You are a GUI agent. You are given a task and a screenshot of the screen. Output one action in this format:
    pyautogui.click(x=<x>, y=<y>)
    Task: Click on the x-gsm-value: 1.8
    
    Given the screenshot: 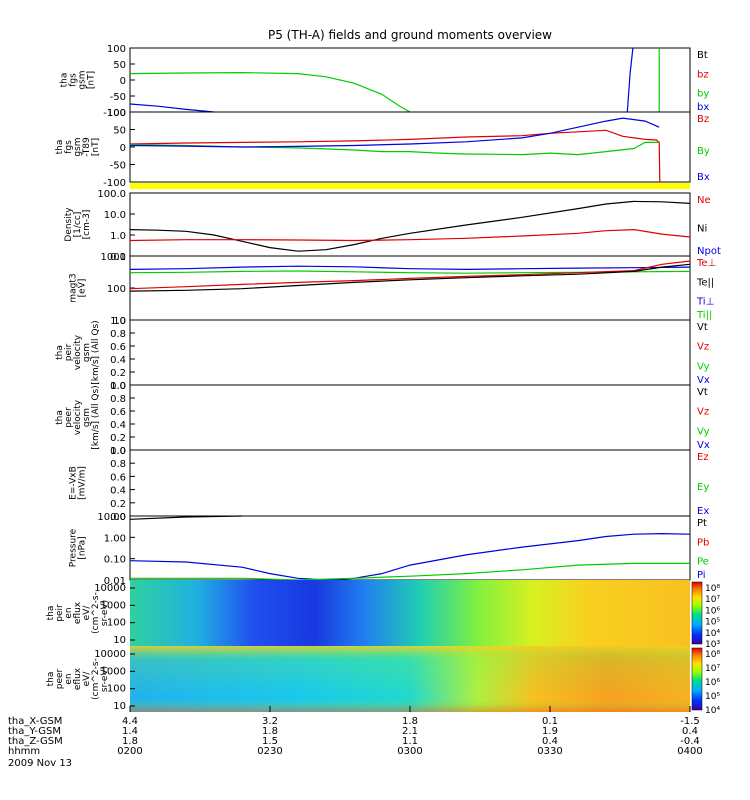 What is the action you would take?
    pyautogui.click(x=410, y=721)
    